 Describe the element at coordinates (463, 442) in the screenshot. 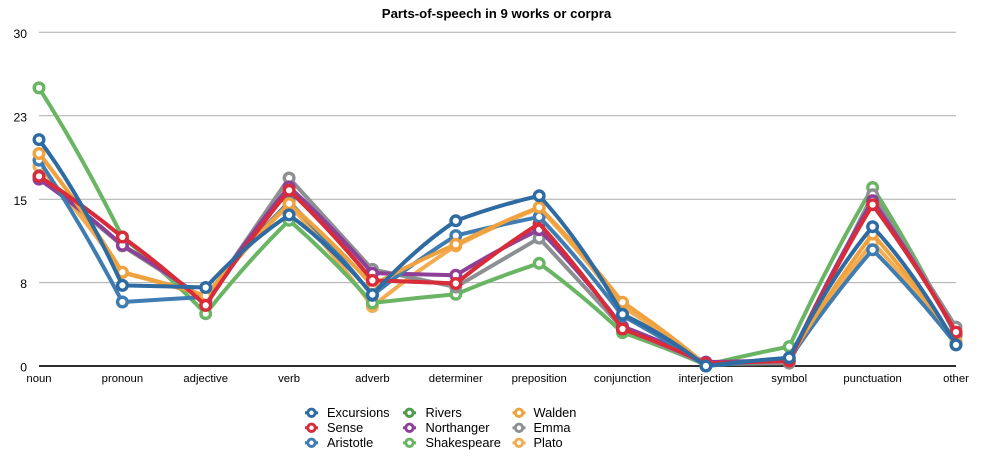

I see `svg-text: Shakespeare` at that location.